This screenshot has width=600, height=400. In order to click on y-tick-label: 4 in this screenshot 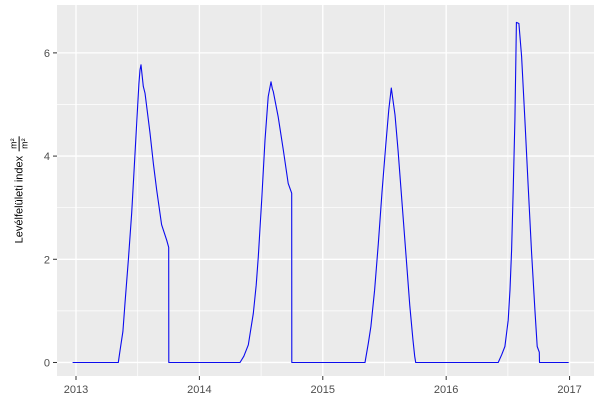, I will do `click(47, 157)`.